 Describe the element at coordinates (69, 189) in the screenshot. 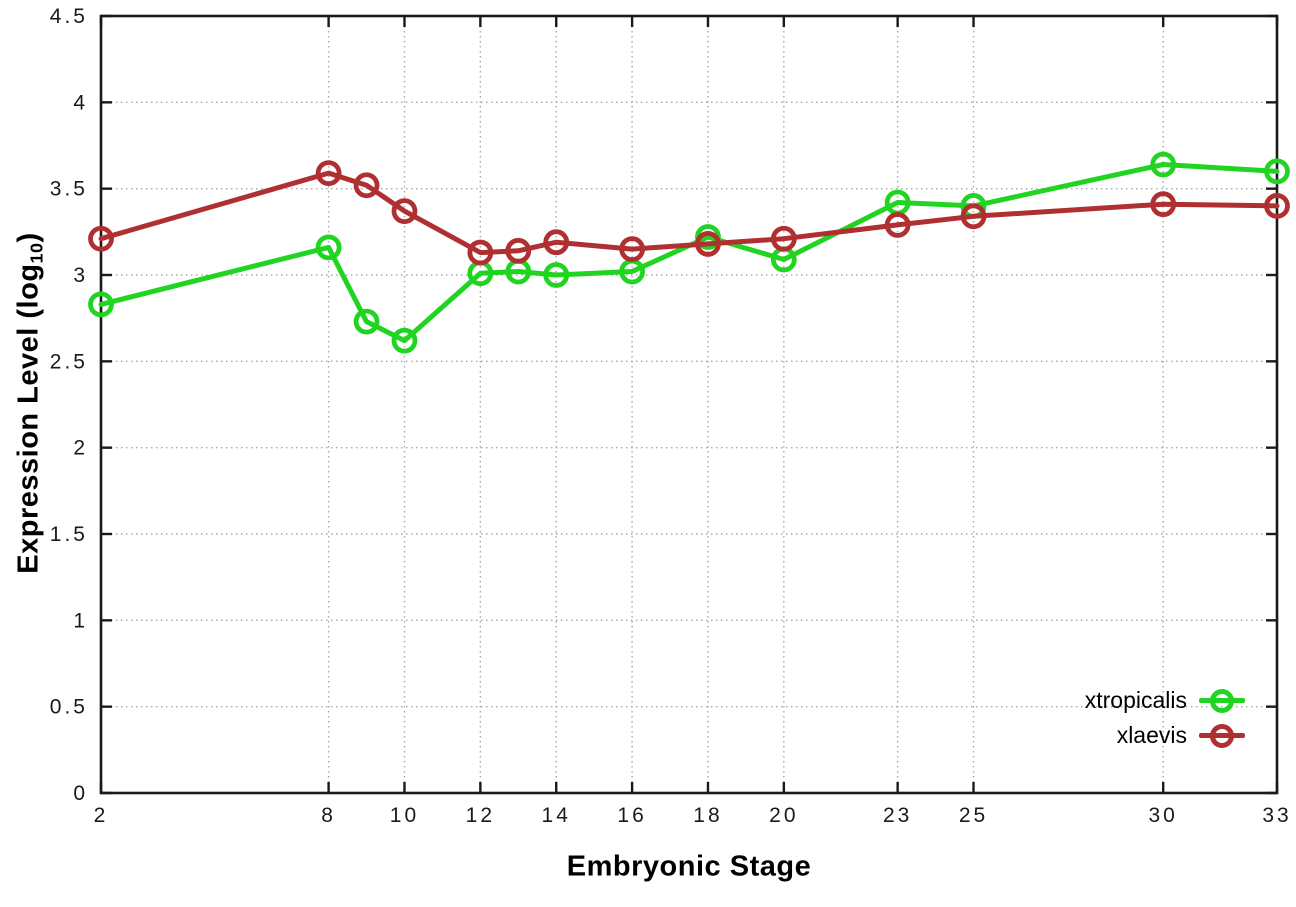

I see `y-tick-label: 3.5` at that location.